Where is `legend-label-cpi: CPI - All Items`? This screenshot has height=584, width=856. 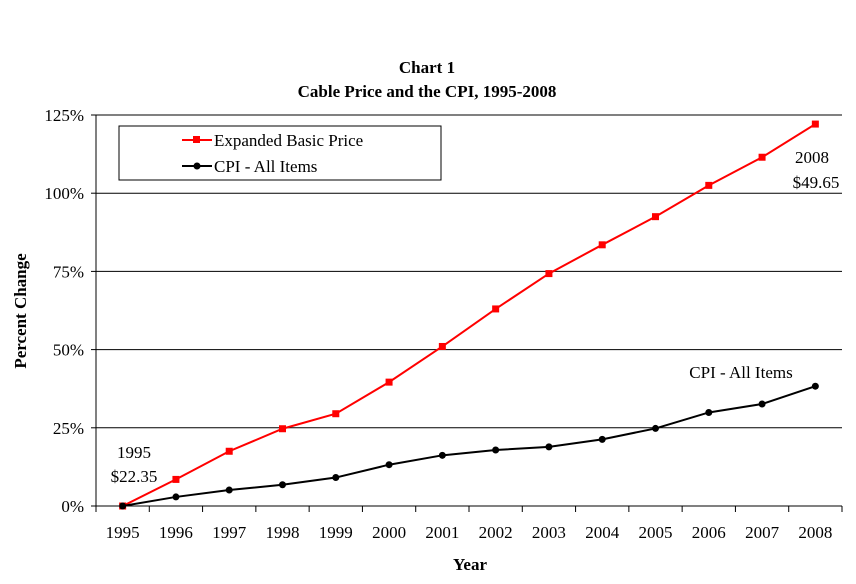
legend-label-cpi: CPI - All Items is located at coordinates (265, 166).